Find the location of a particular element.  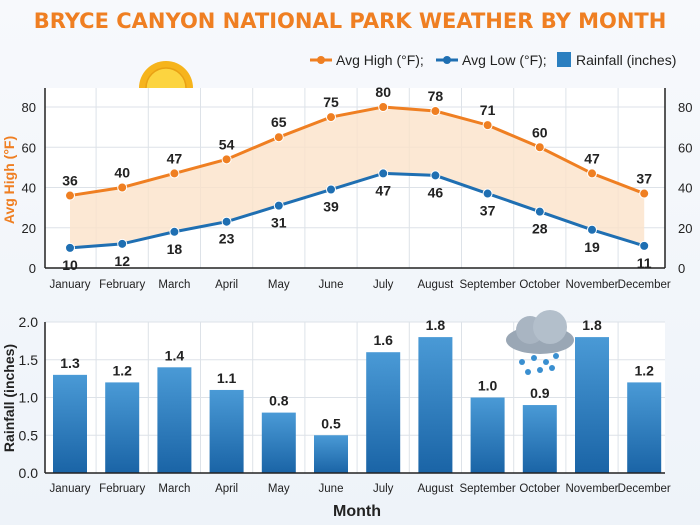

data-label-high: 60 is located at coordinates (540, 132).